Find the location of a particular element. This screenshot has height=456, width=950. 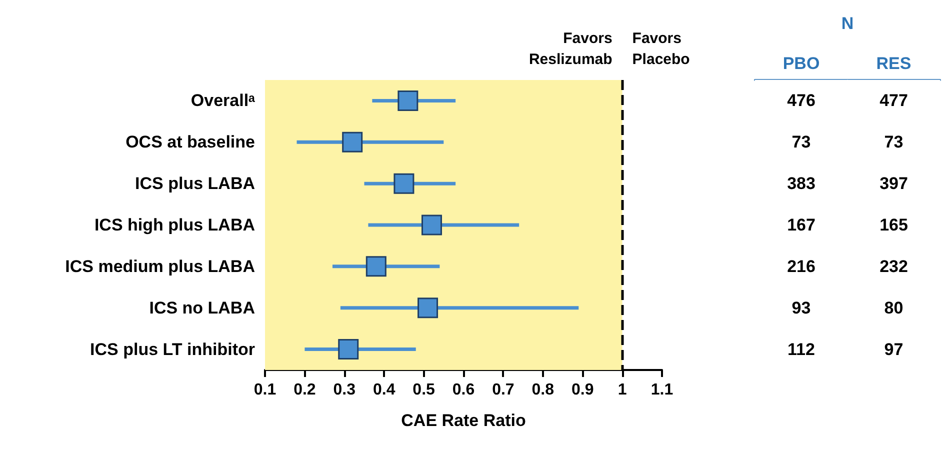

data-label: 167 is located at coordinates (801, 225).